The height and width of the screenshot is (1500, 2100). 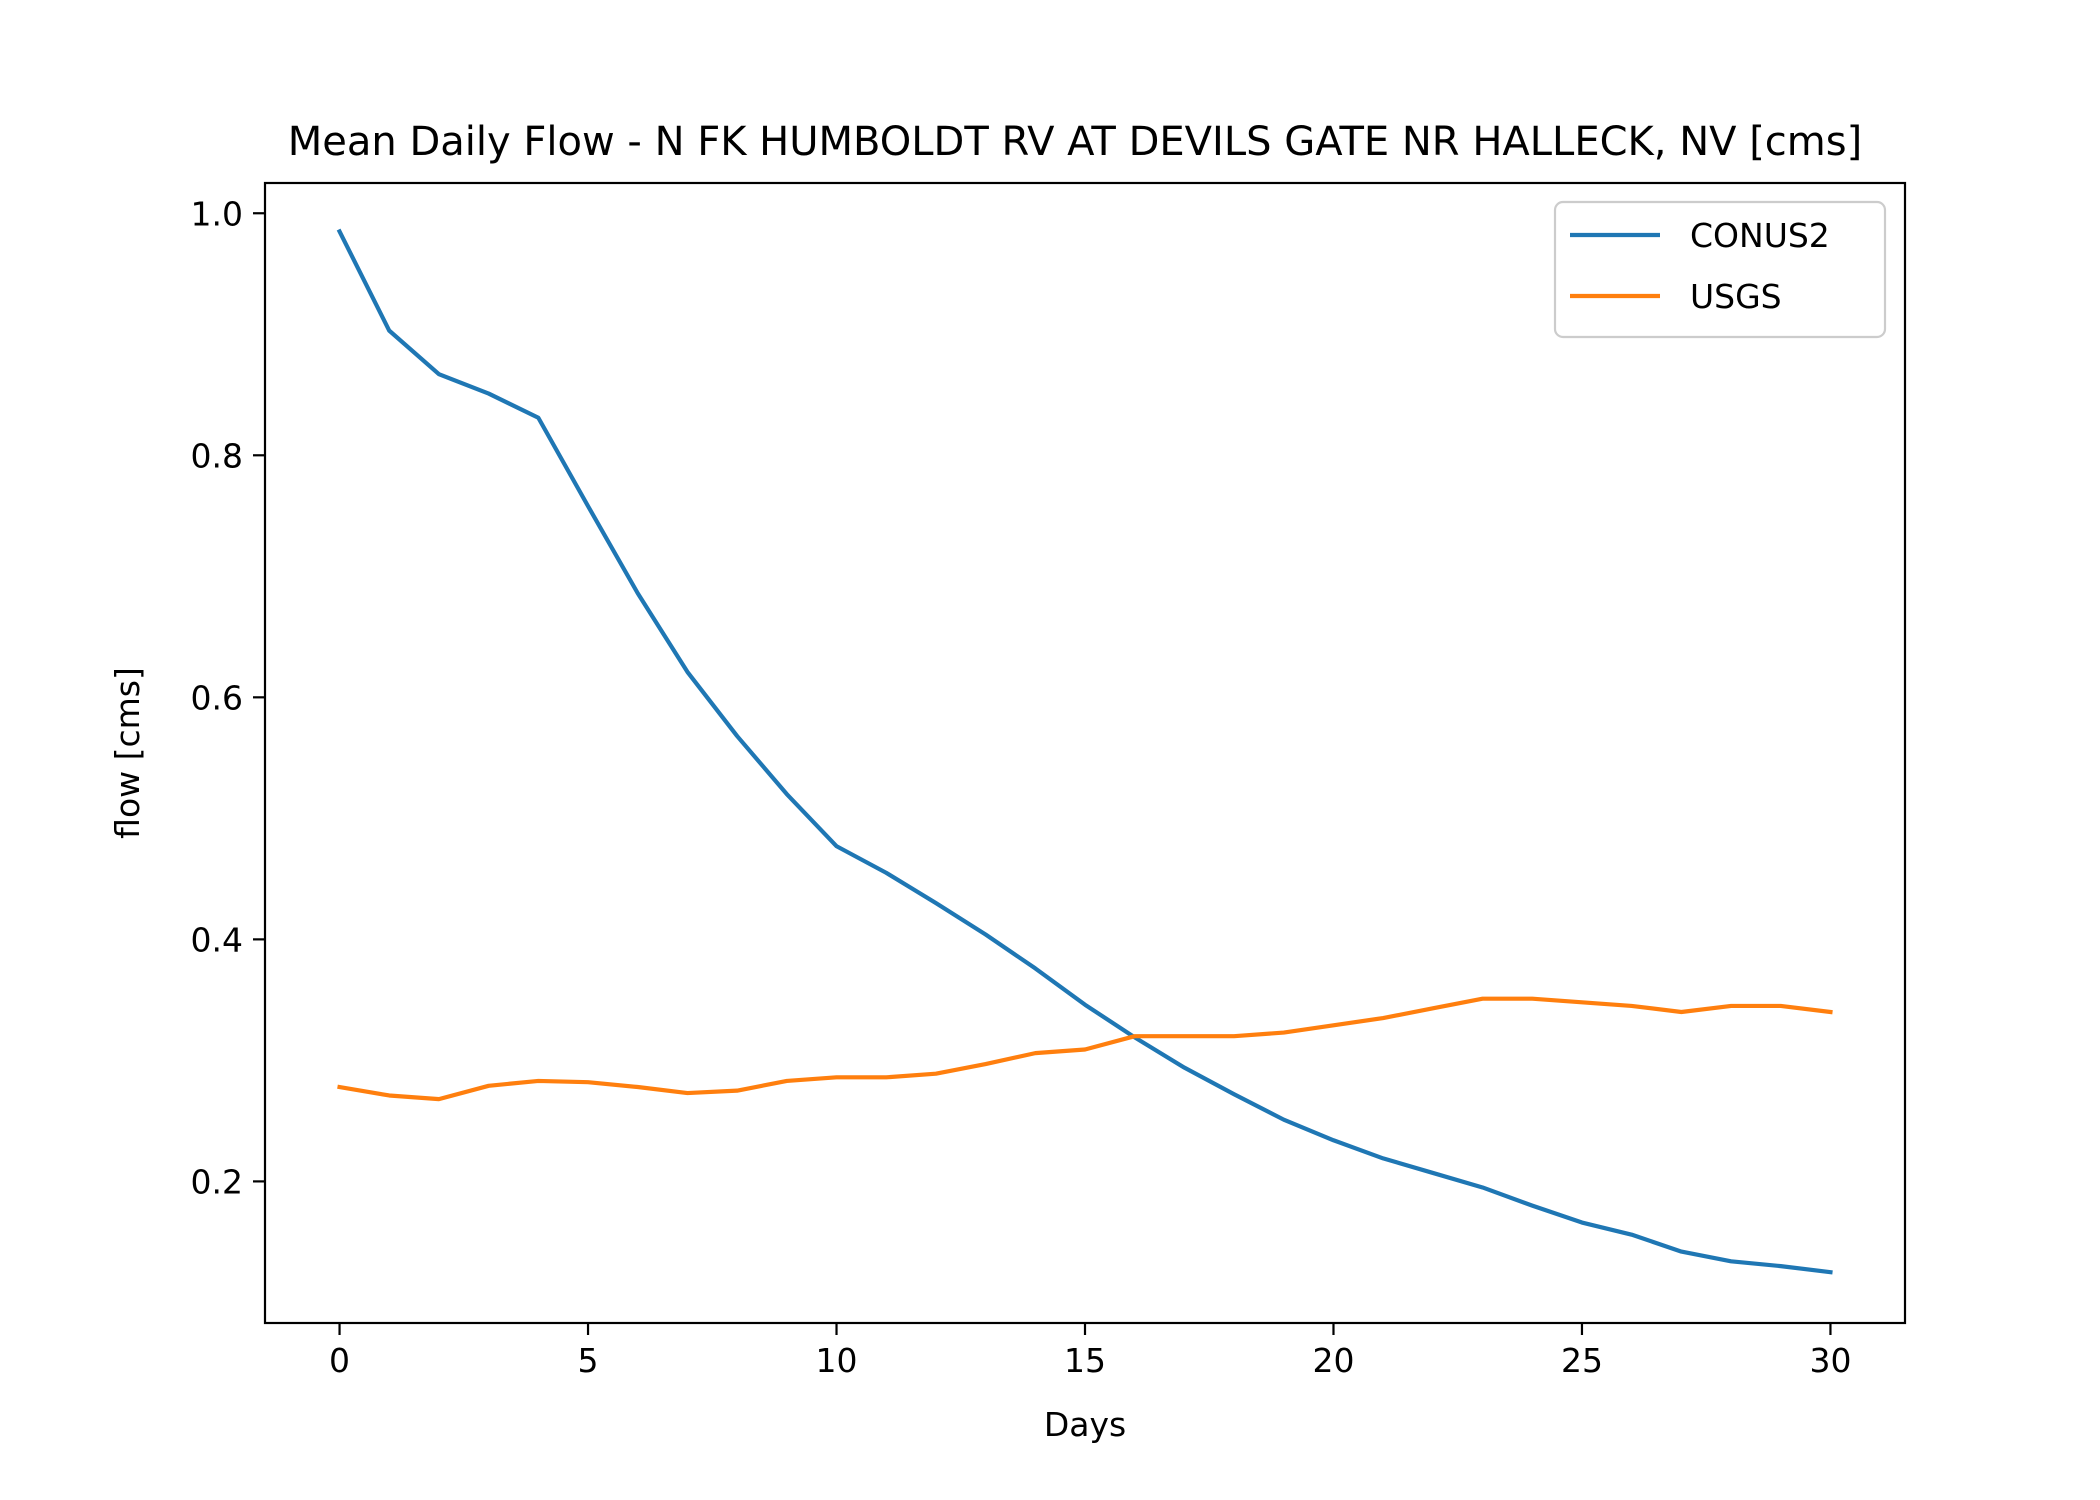 I want to click on x-tick-label: 5, so click(x=588, y=1360).